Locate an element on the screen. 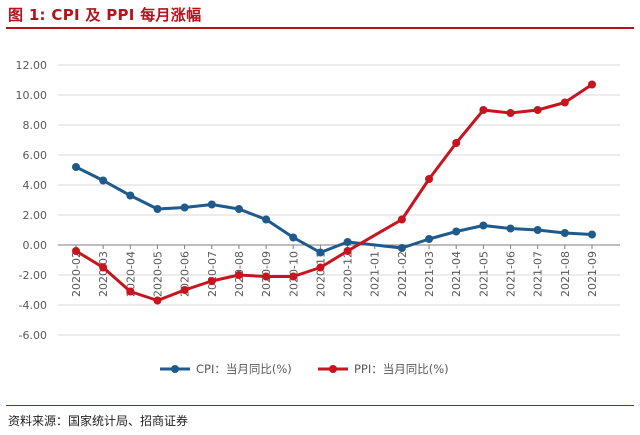 The width and height of the screenshot is (640, 435). x-tick-label: 2020-02 is located at coordinates (76, 274).